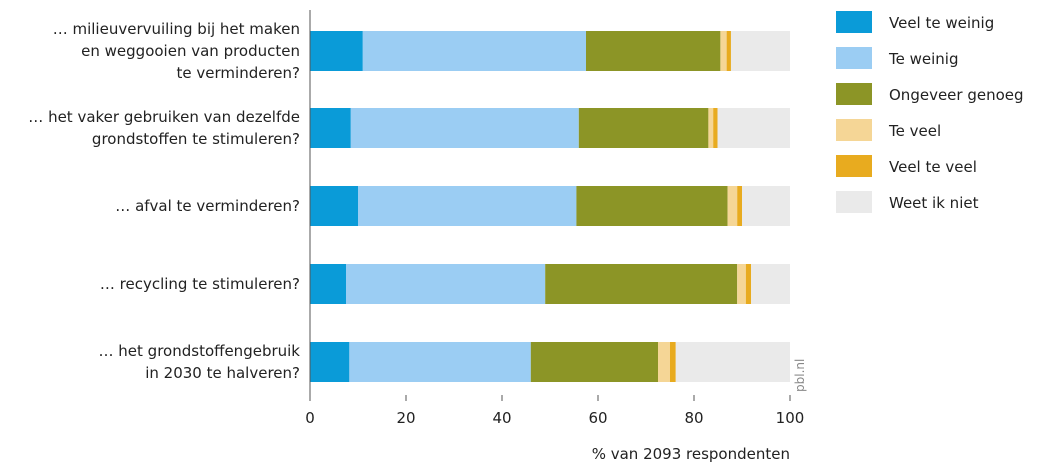 The width and height of the screenshot is (1040, 465). Describe the element at coordinates (790, 418) in the screenshot. I see `x-tick-label: 100` at that location.